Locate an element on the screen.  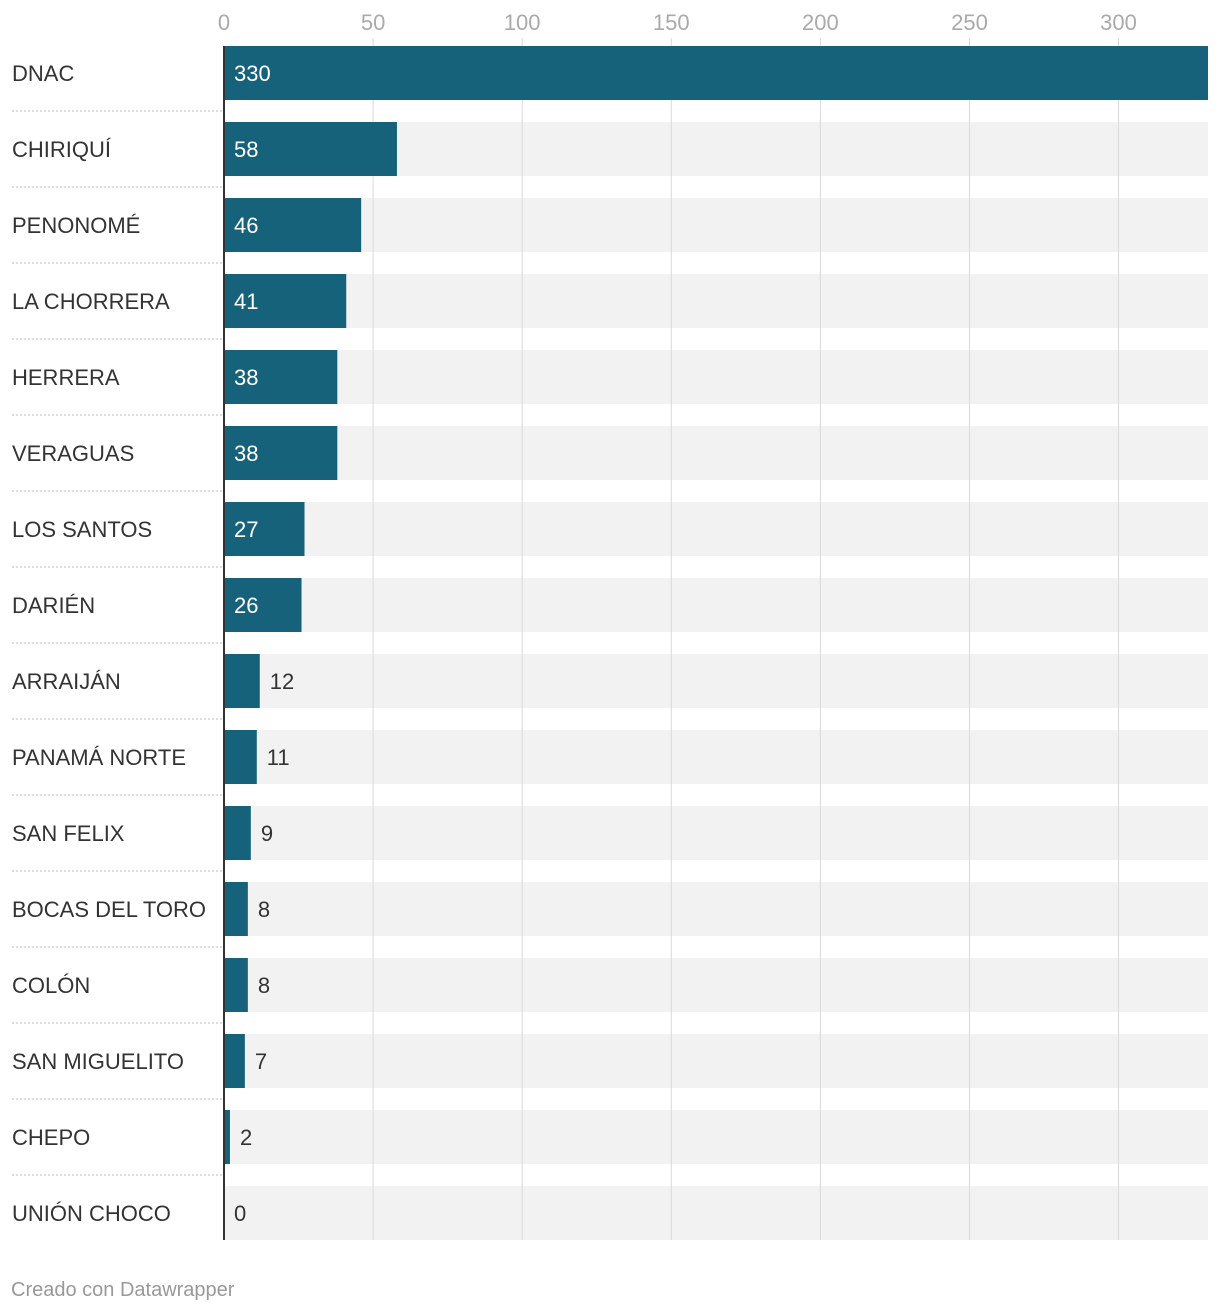
value-label: 7 is located at coordinates (261, 1061).